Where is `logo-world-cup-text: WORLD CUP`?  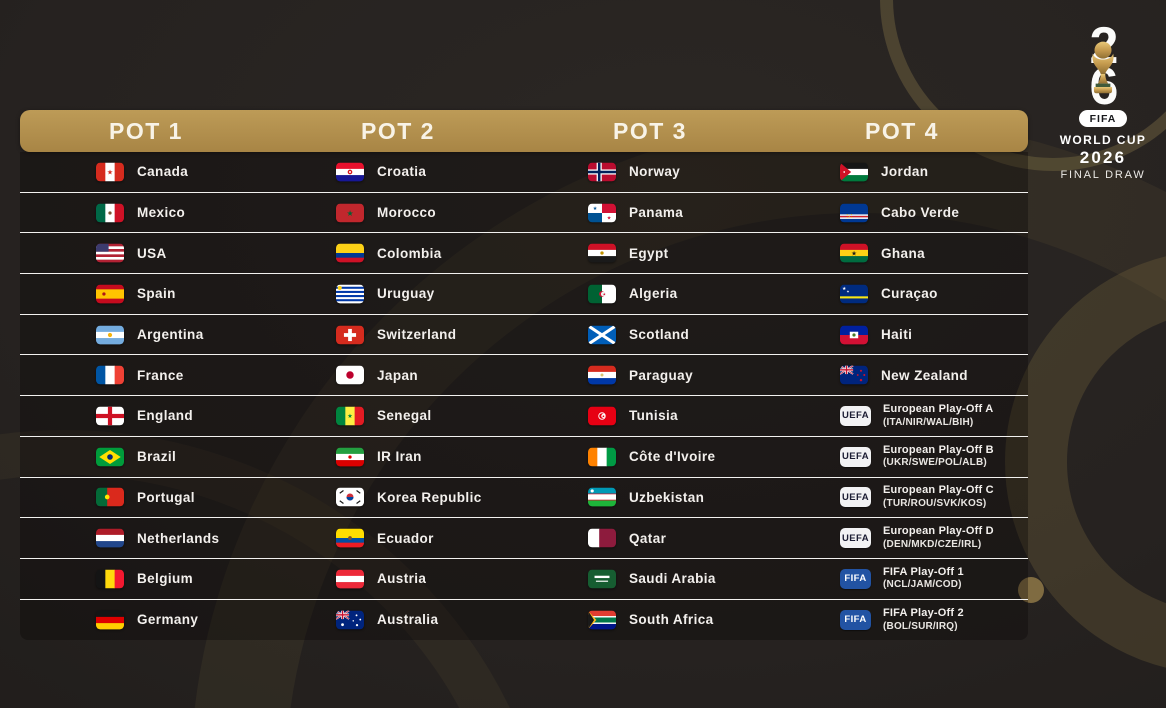 logo-world-cup-text: WORLD CUP is located at coordinates (1103, 140).